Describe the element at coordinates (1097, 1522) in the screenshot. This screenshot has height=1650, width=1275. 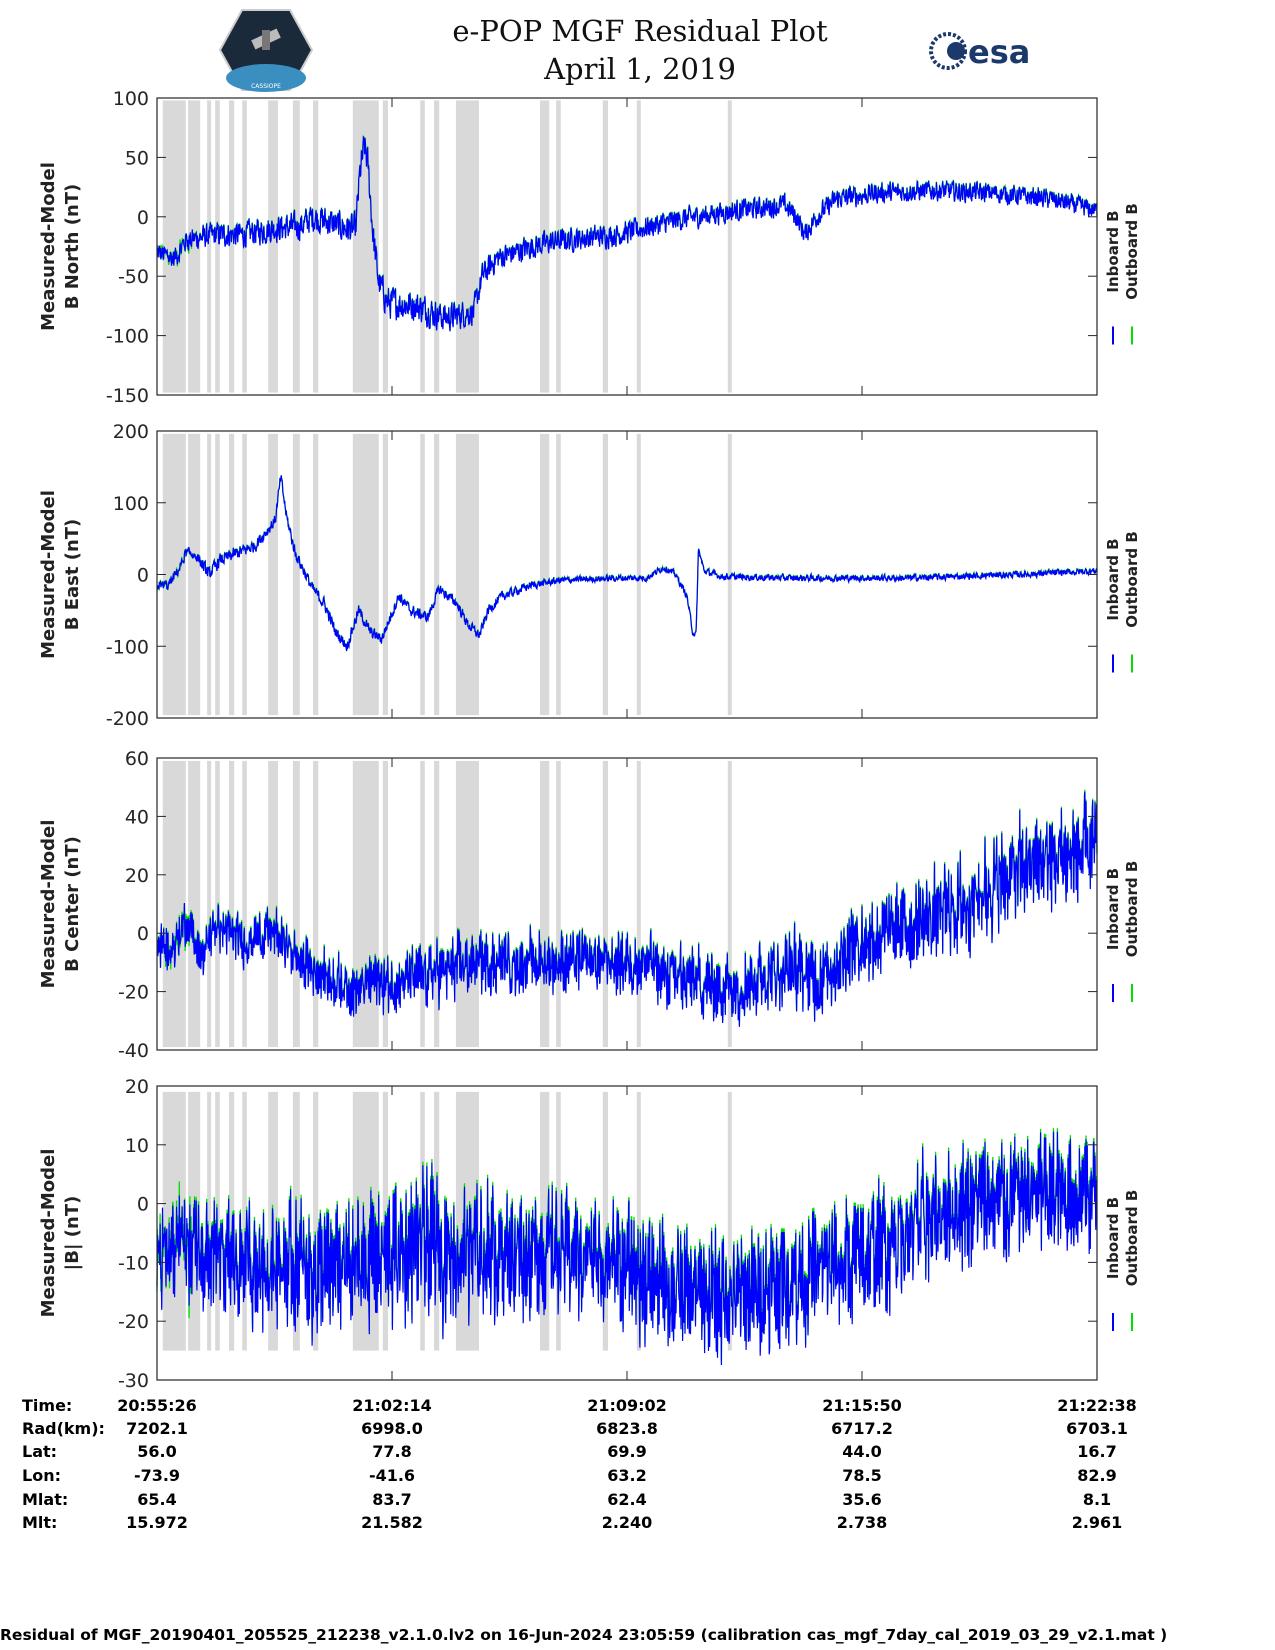
I see `table-cell: 2.961` at that location.